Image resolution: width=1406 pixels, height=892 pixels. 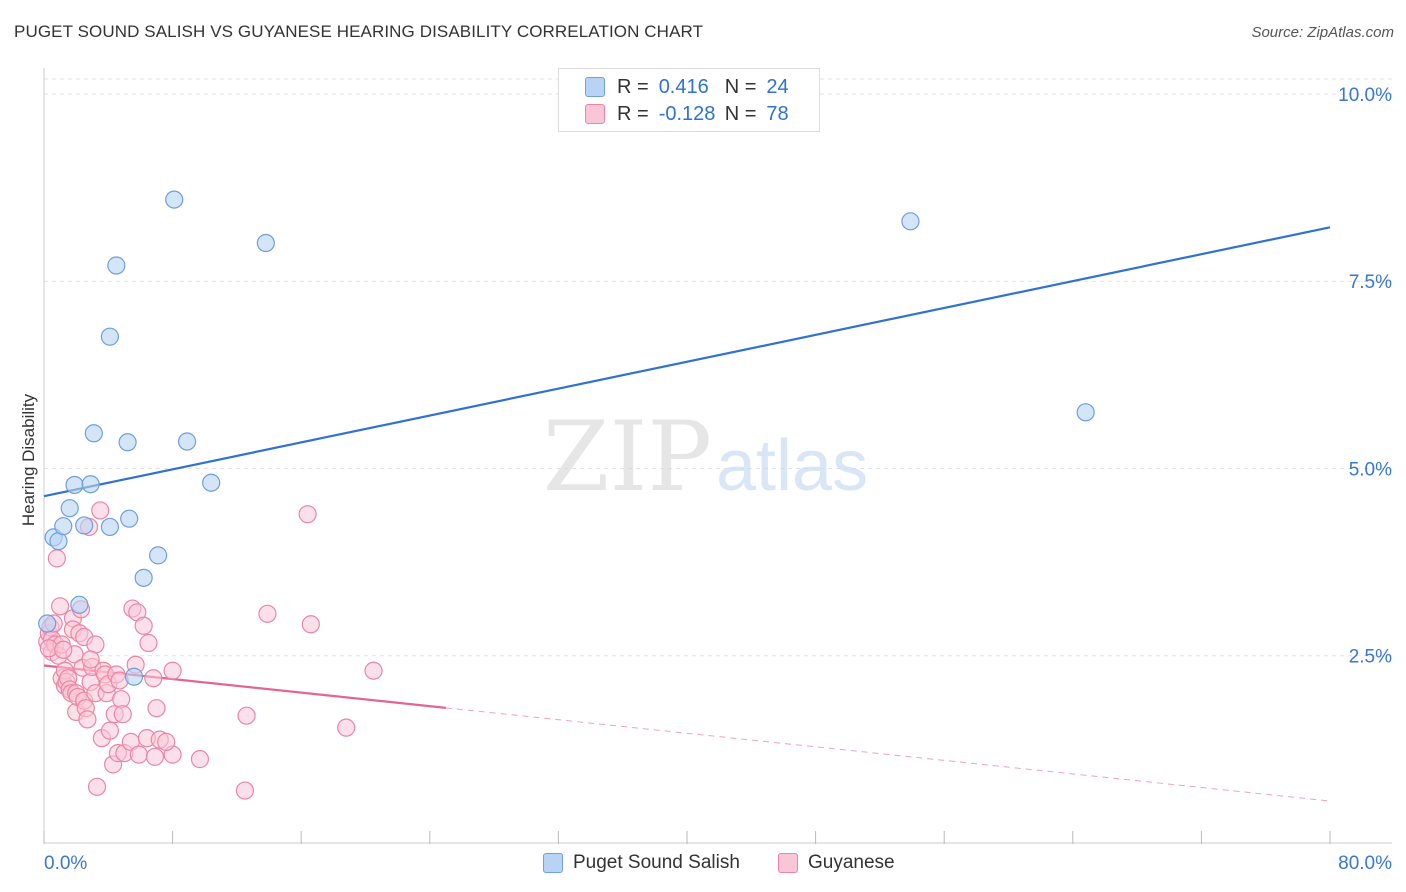 I want to click on legend-row-guyanese: R = -0.128 N = 78, so click(x=687, y=114).